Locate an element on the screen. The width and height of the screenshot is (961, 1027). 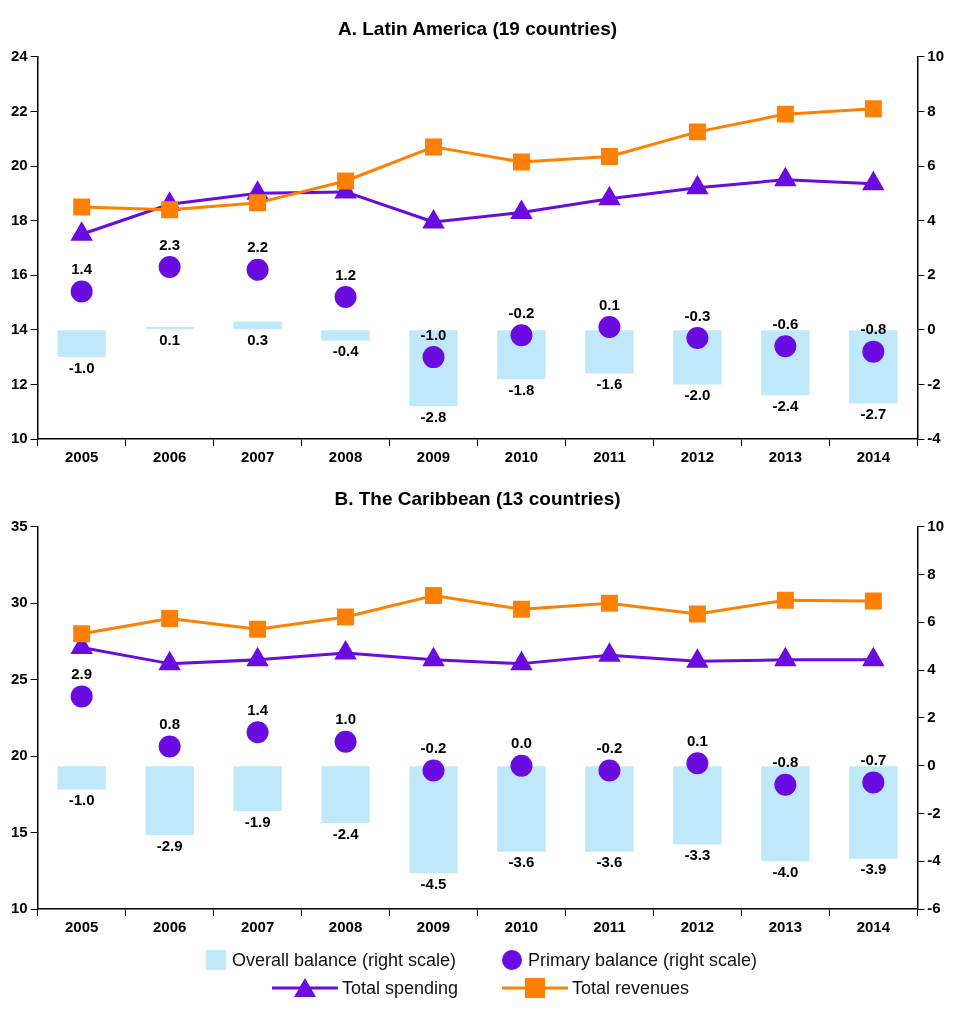
y-tick-label: 15 is located at coordinates (19, 831).